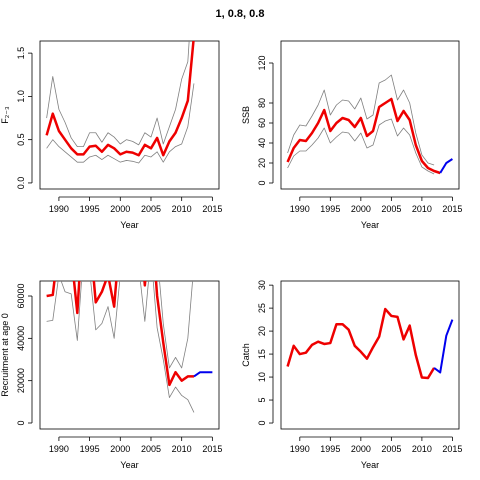 This screenshot has height=480, width=480. I want to click on y-tick-label: 5, so click(262, 400).